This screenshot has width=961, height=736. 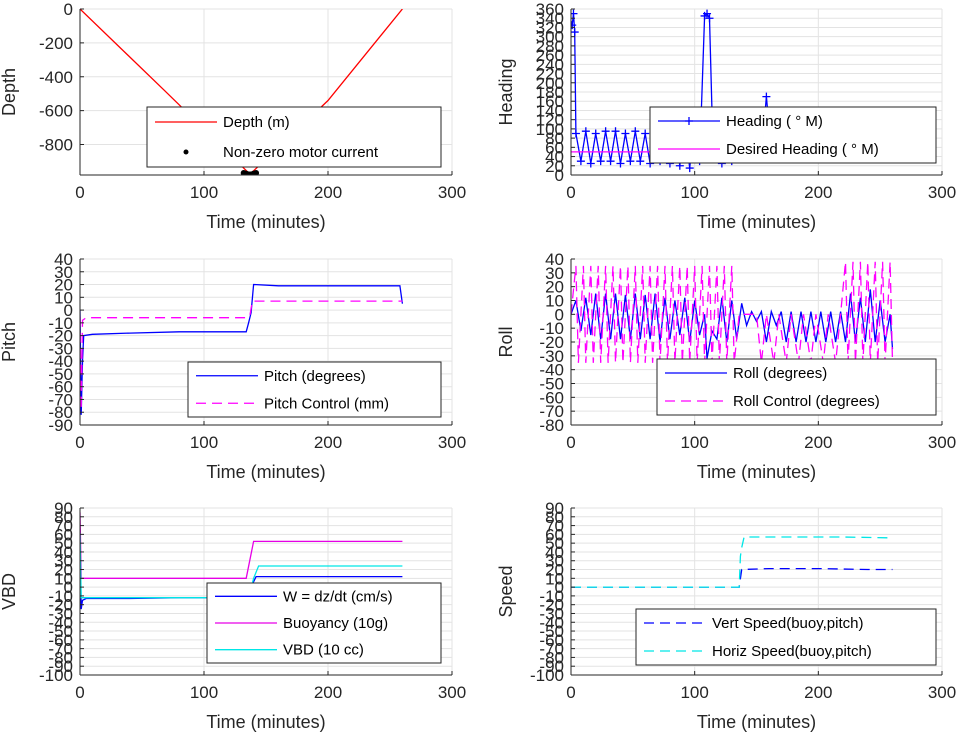 I want to click on y-tick-label: 180, so click(x=550, y=92).